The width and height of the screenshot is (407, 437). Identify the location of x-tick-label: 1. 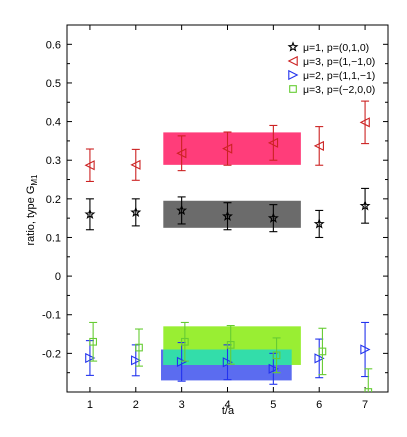
(90, 405).